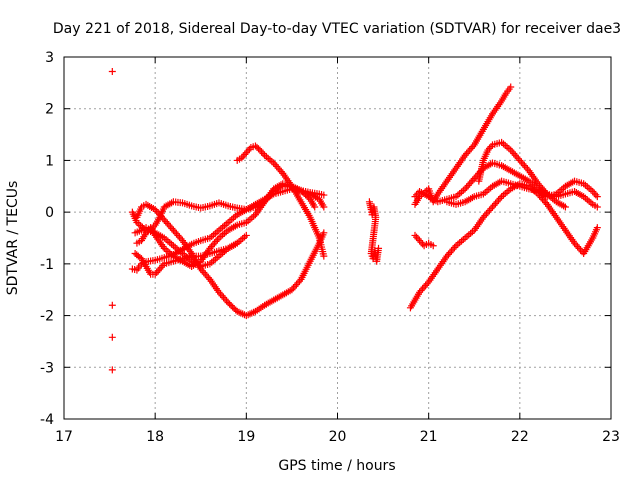 This screenshot has width=640, height=480. I want to click on x-tick-label: 23, so click(611, 437).